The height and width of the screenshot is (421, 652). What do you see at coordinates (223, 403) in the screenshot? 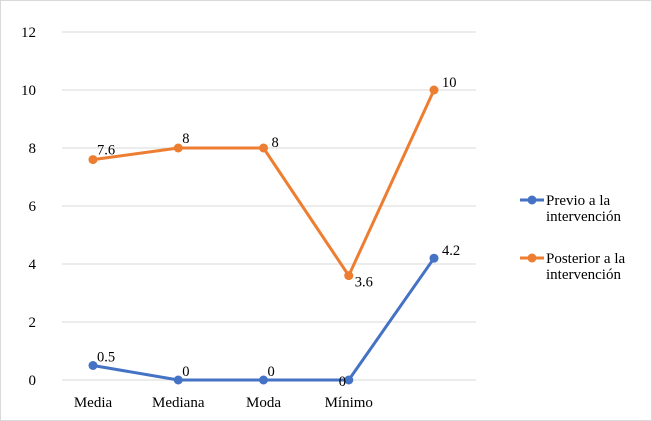
I see `x-axis: Media Mediana Moda Mínimo` at bounding box center [223, 403].